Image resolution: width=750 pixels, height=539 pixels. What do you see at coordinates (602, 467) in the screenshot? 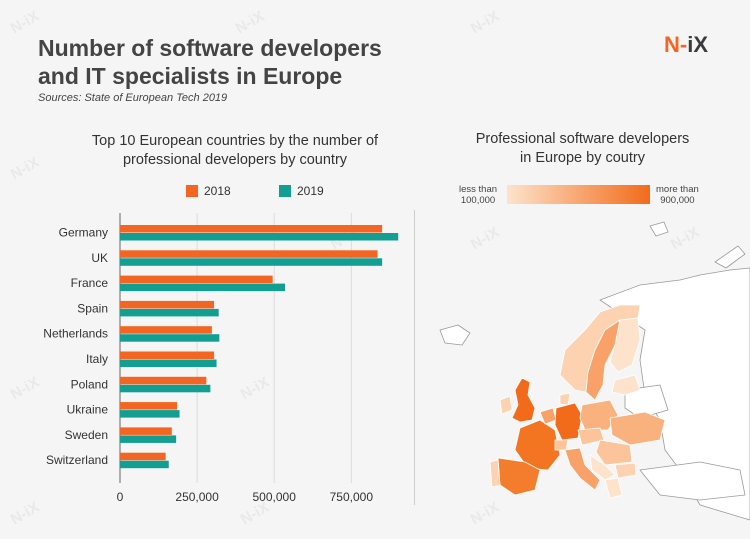
I see `map-region-balkans` at bounding box center [602, 467].